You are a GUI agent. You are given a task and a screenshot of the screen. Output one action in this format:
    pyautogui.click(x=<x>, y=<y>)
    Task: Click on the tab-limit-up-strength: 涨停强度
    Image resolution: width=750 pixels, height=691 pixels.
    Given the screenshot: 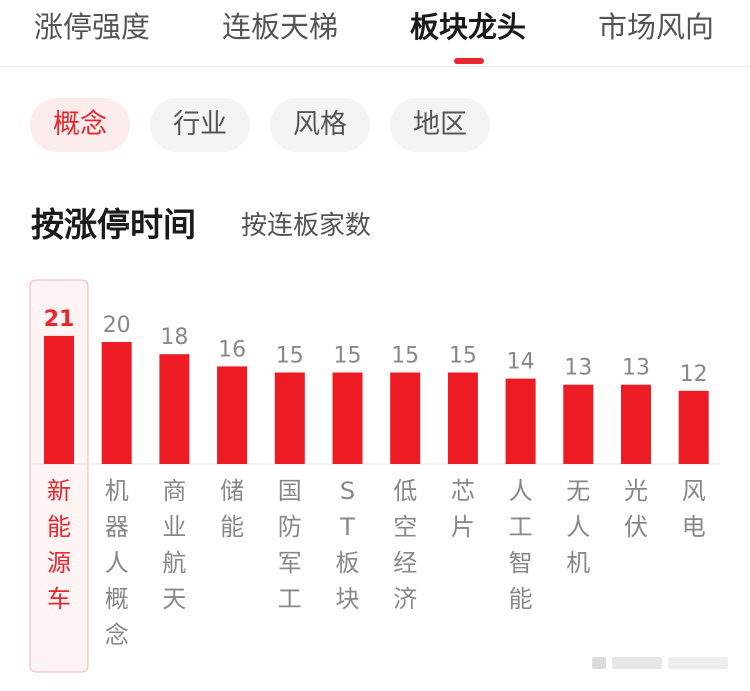 What is the action you would take?
    pyautogui.click(x=92, y=27)
    